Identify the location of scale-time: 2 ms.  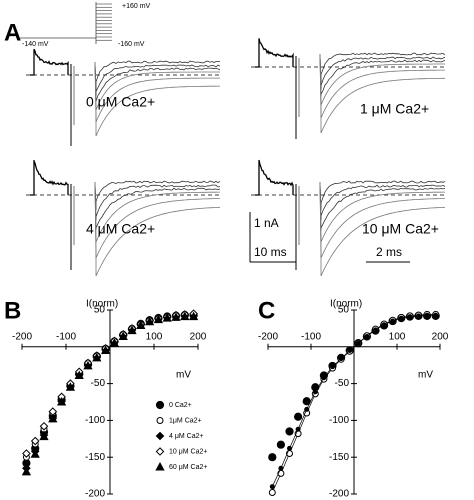
(389, 252).